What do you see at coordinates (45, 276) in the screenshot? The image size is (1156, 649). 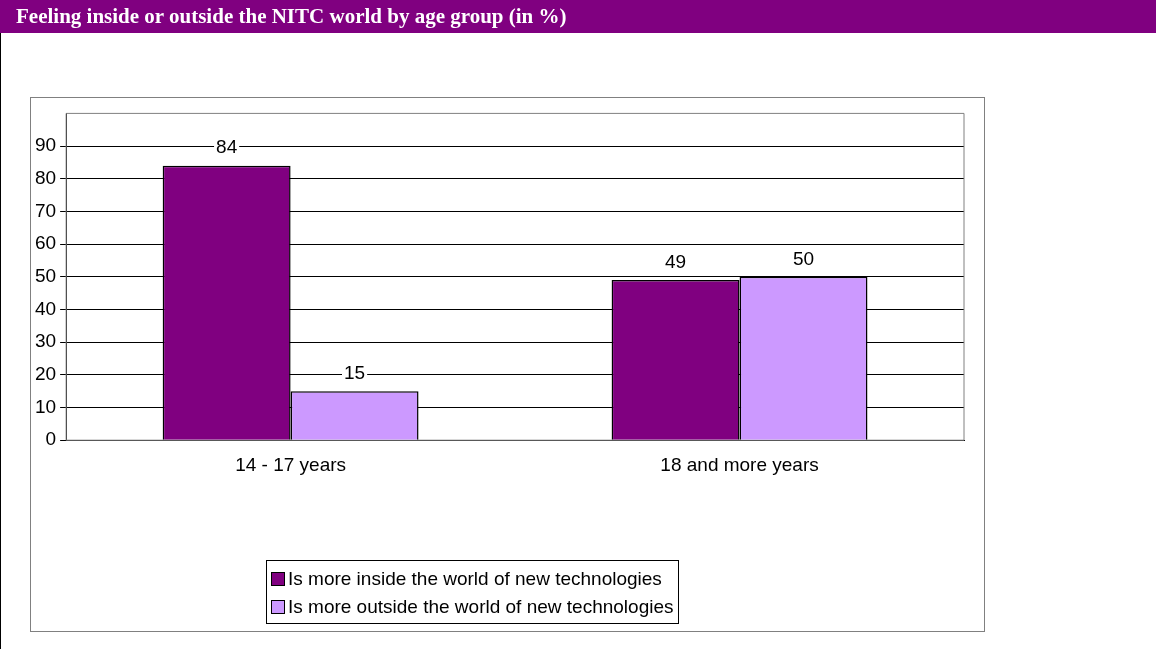 I see `y-tick-label: 50` at bounding box center [45, 276].